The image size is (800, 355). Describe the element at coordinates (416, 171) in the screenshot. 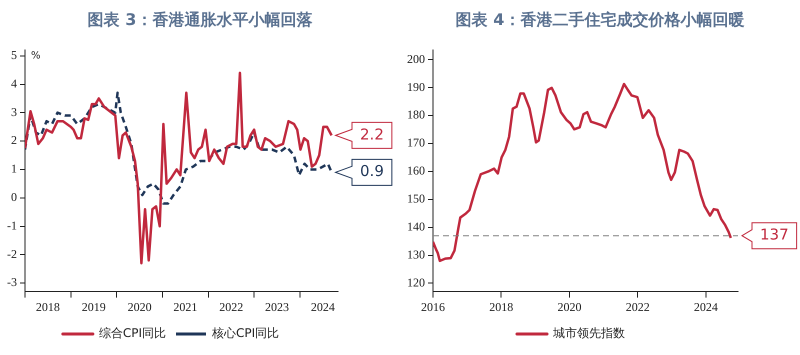

I see `y-tick-label: 160` at that location.